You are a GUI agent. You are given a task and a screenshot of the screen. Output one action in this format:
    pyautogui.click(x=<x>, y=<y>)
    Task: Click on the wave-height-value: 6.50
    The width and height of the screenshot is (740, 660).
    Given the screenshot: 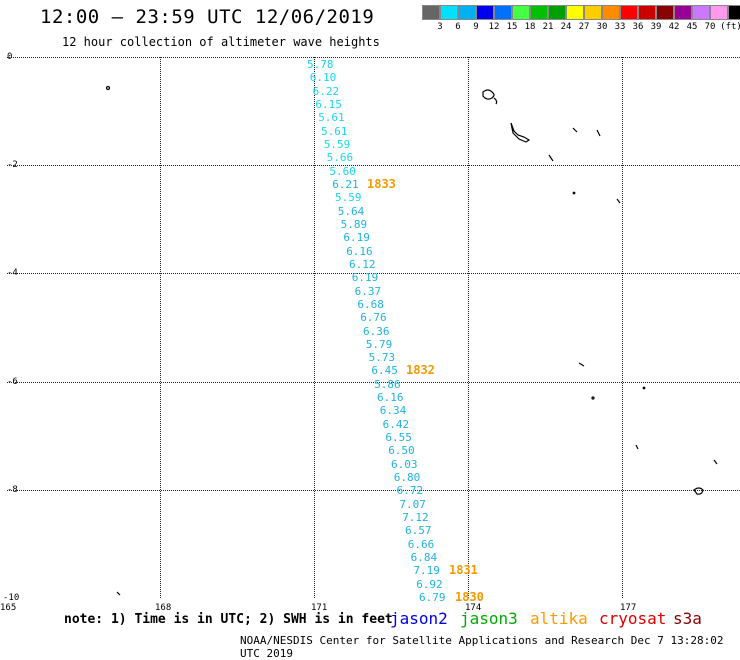 What is the action you would take?
    pyautogui.click(x=401, y=451)
    